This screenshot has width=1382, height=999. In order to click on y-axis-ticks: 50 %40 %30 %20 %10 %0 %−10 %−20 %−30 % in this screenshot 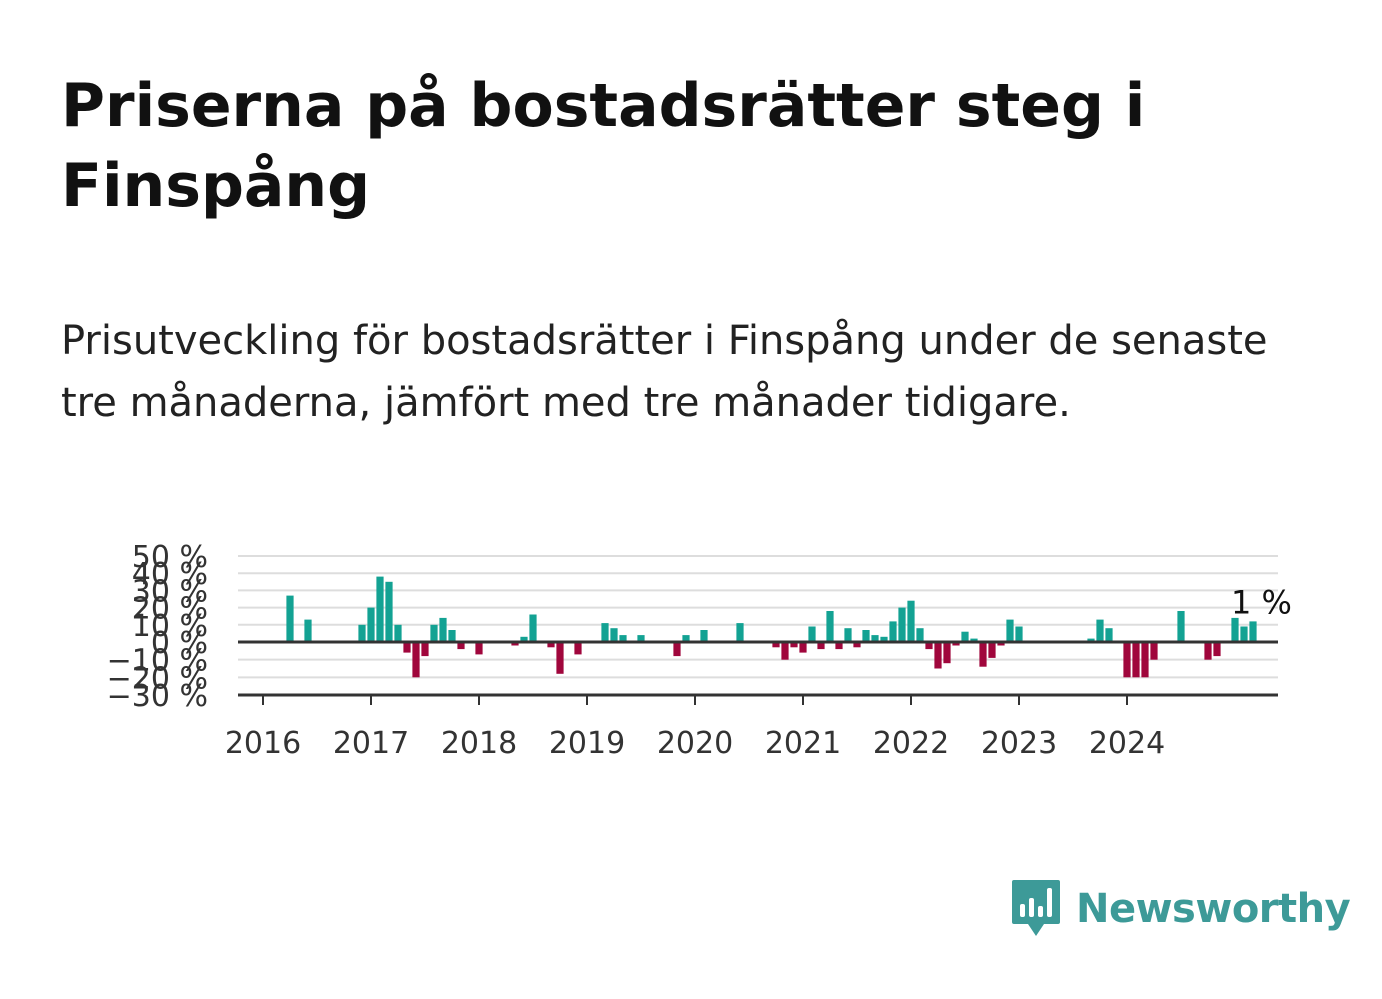, I will do `click(157, 627)`.